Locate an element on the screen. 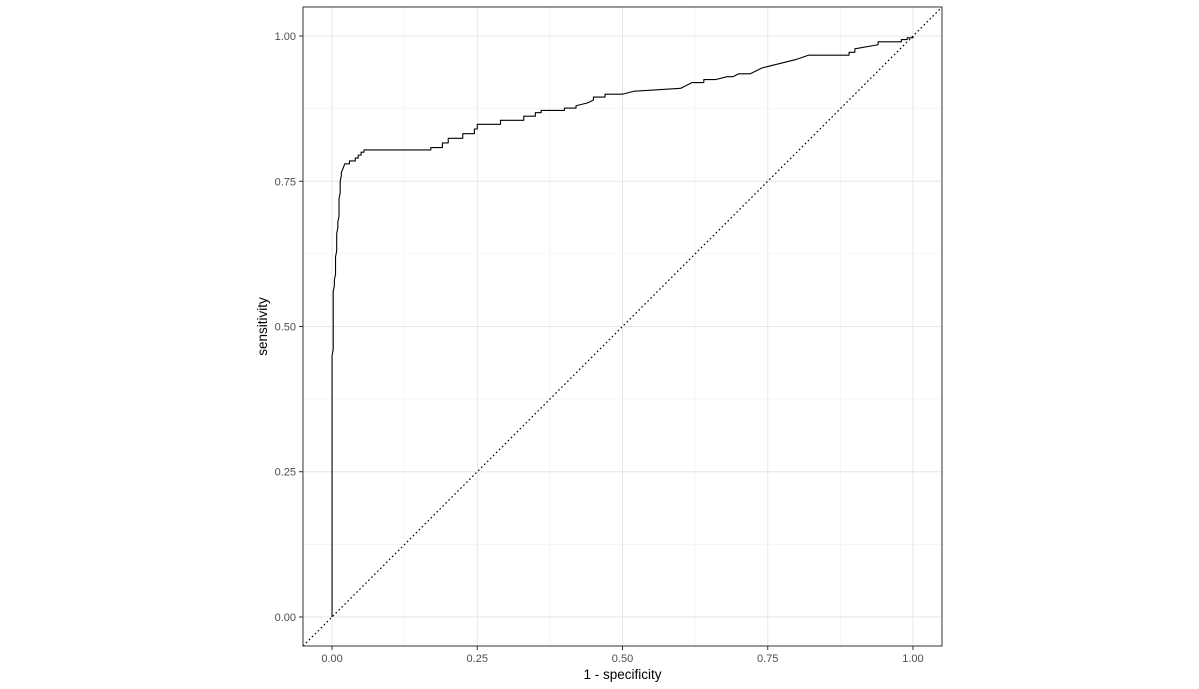  y-tick-label-3: 0.75 is located at coordinates (285, 182).